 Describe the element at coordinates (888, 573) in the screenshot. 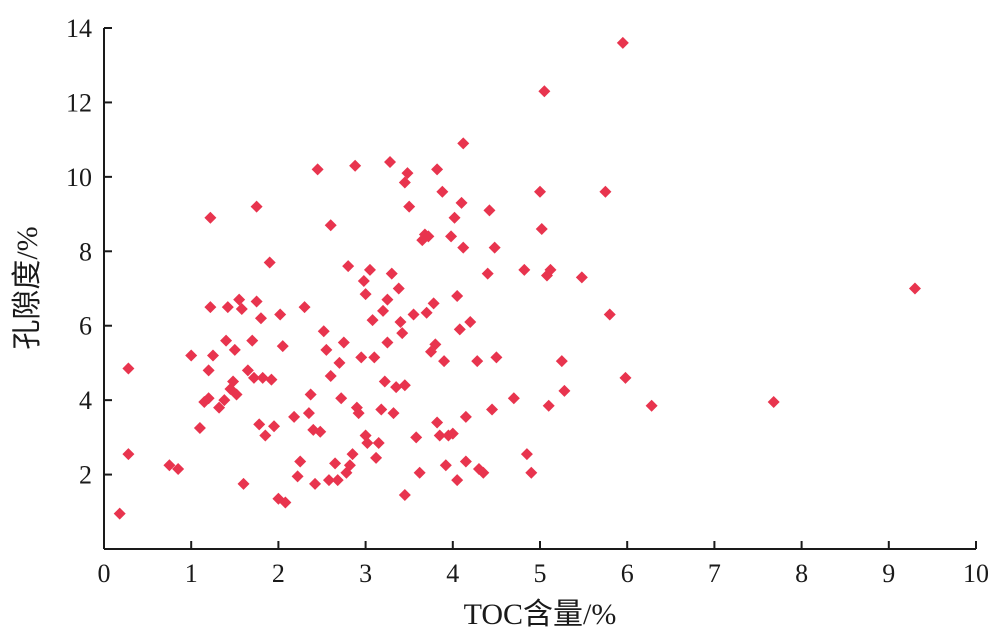

I see `x-tick-label: 9` at that location.